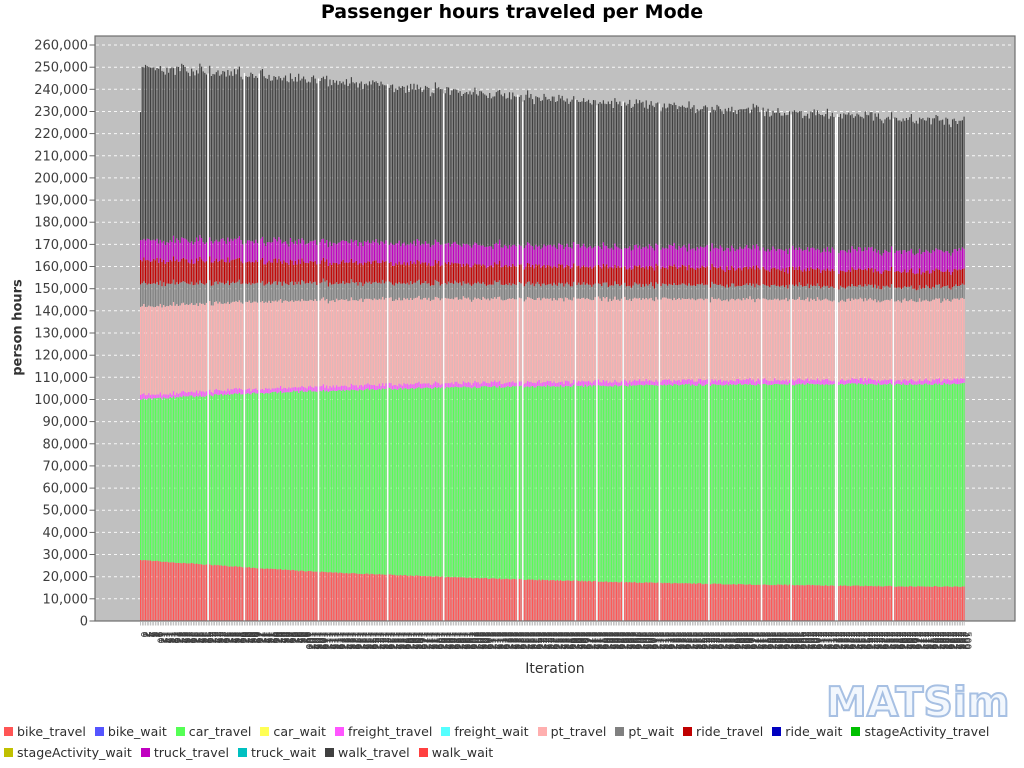 The image size is (1024, 768). I want to click on x-tick-label: 460, so click(901, 641).